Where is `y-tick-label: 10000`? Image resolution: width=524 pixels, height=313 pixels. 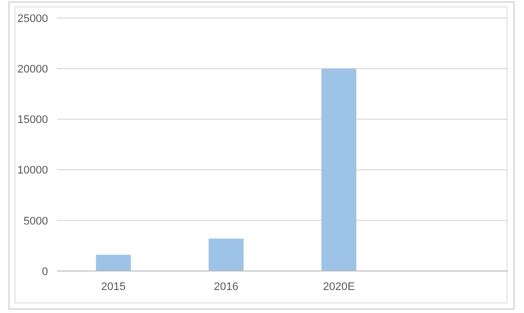
y-tick-label: 10000 is located at coordinates (32, 170).